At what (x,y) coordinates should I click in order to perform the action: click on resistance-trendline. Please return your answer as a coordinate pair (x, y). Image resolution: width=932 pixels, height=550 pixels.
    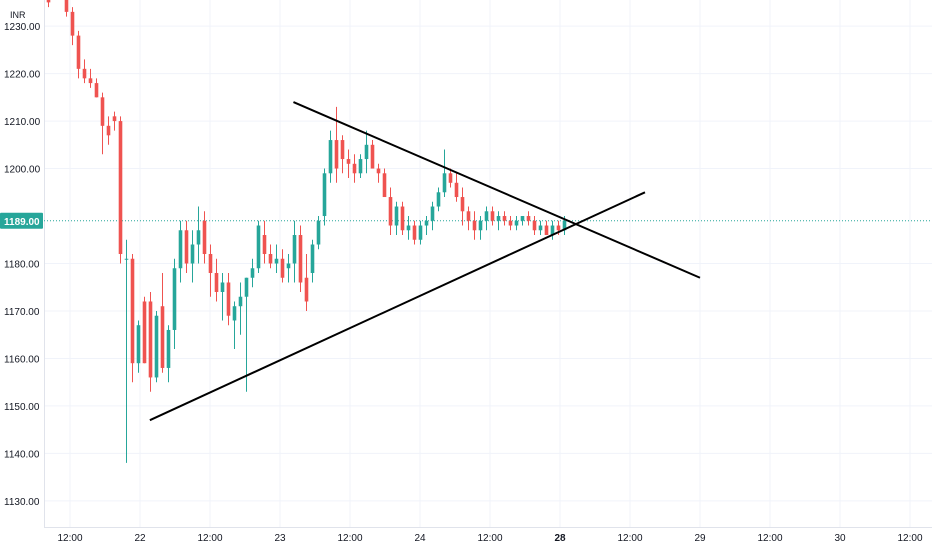
    Looking at the image, I should click on (497, 190).